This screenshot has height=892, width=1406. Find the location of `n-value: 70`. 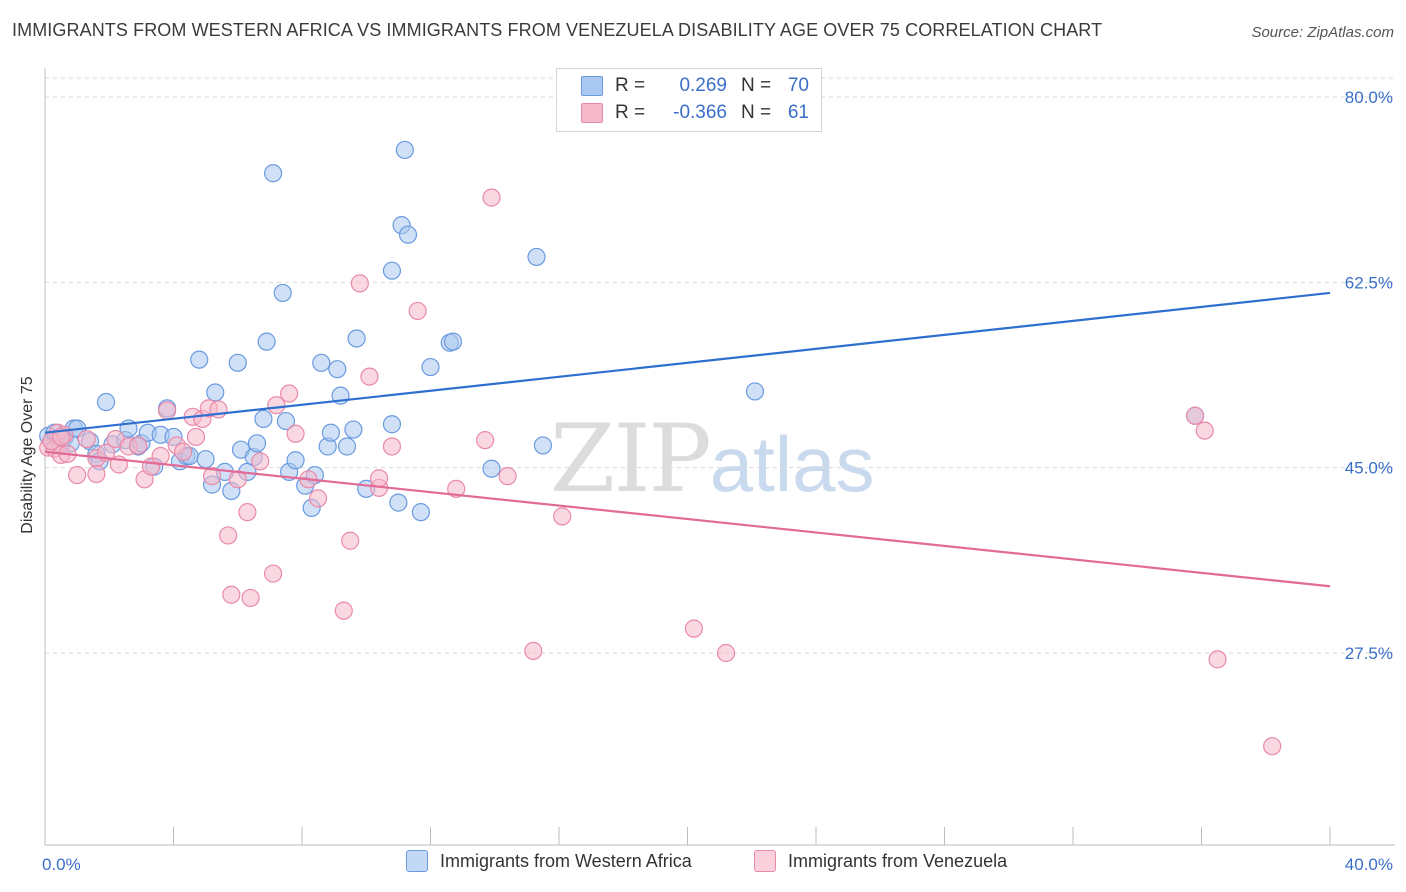

n-value: 70 is located at coordinates (798, 85).